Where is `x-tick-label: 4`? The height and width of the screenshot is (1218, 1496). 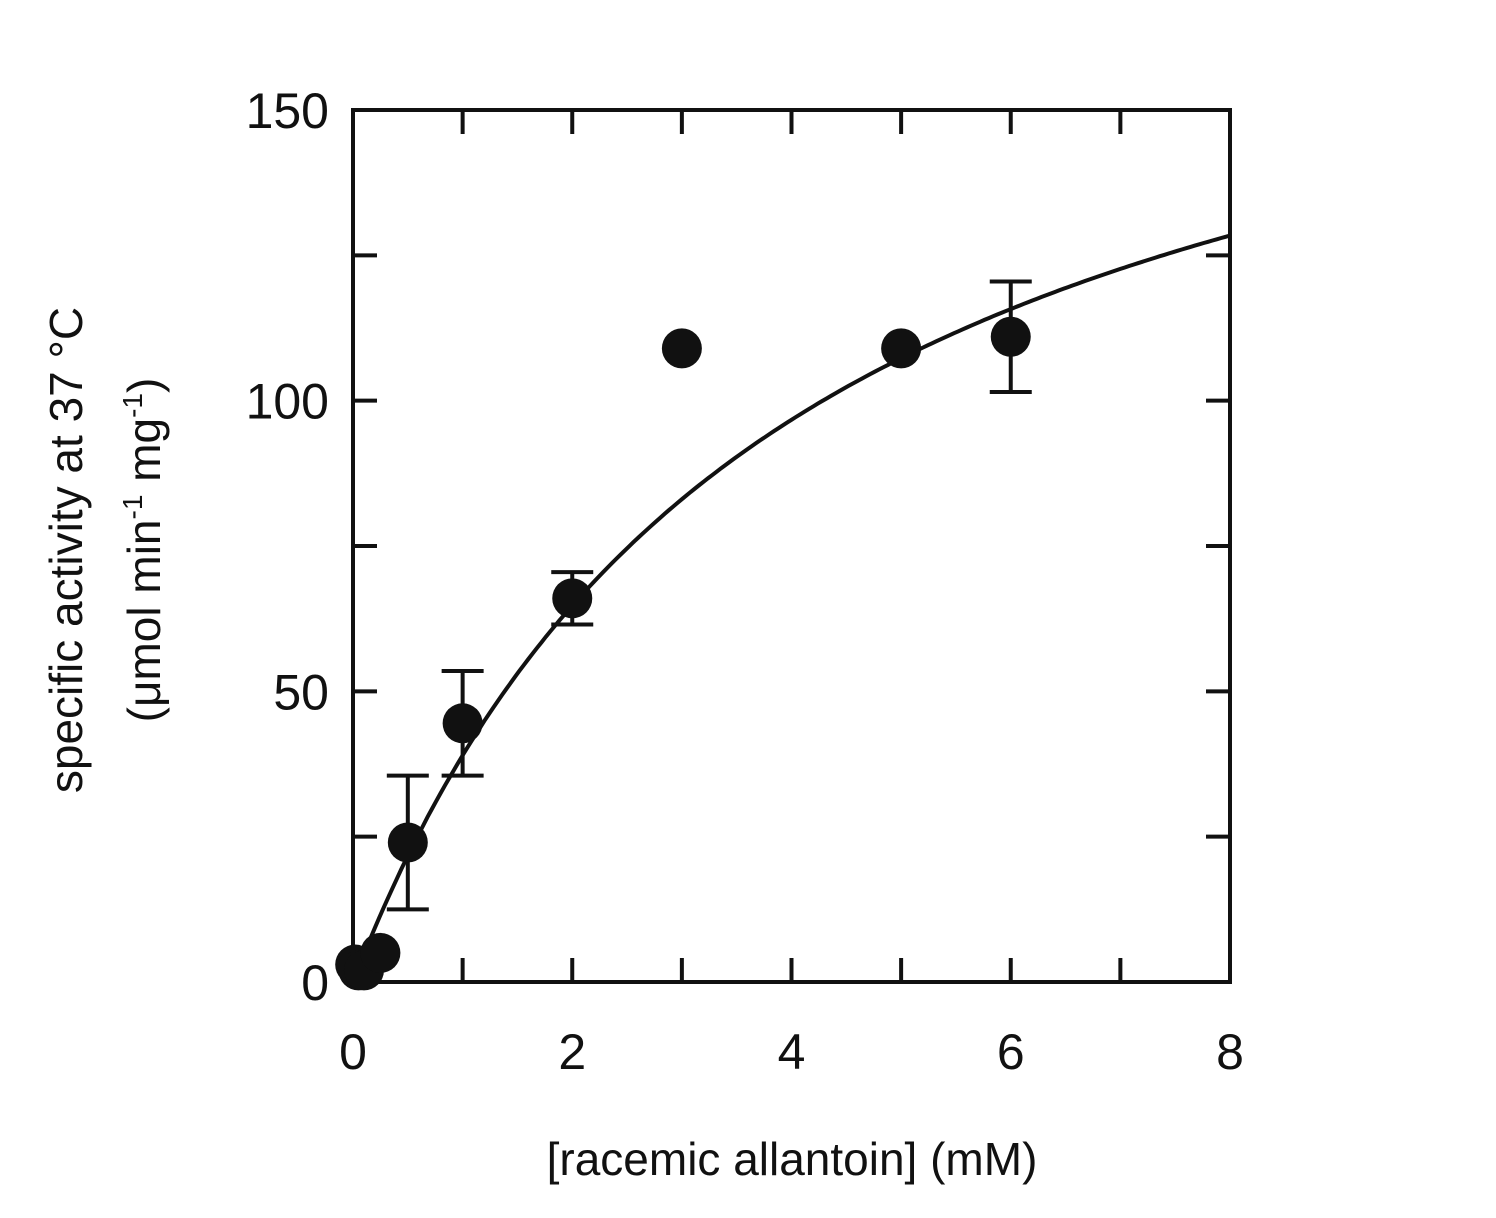 x-tick-label: 4 is located at coordinates (792, 1052).